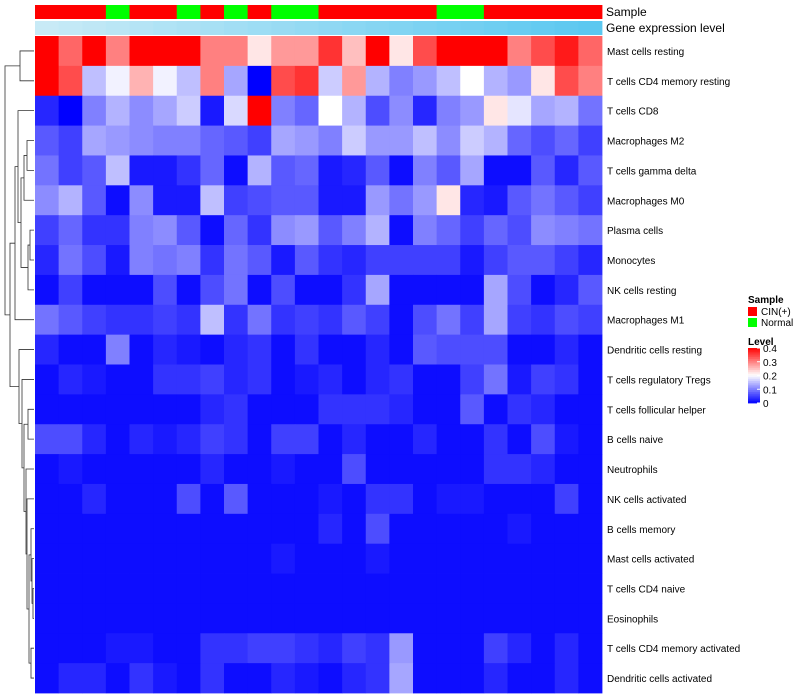 This screenshot has width=800, height=700. What do you see at coordinates (626, 12) in the screenshot?
I see `sample-track-label: Sample` at bounding box center [626, 12].